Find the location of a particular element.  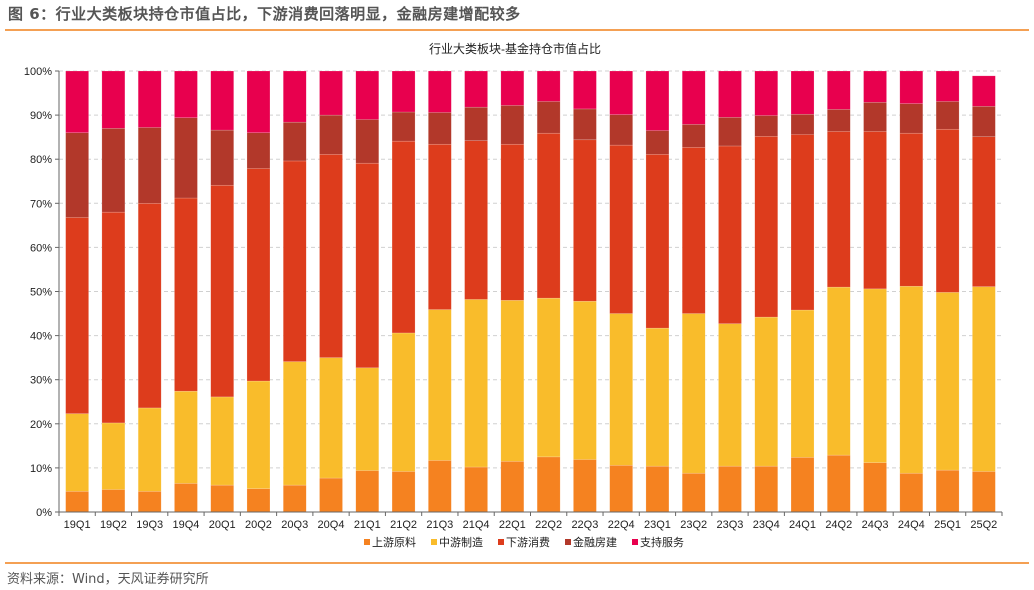

top-divider is located at coordinates (517, 30).